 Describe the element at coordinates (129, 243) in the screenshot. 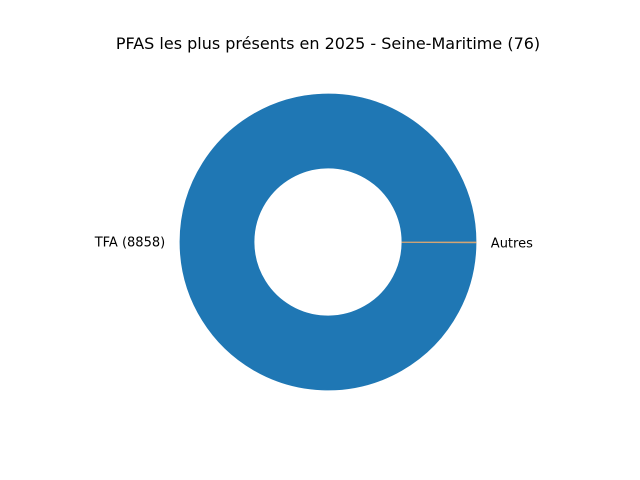

I see `slice-label-0: TFA (8858)` at that location.